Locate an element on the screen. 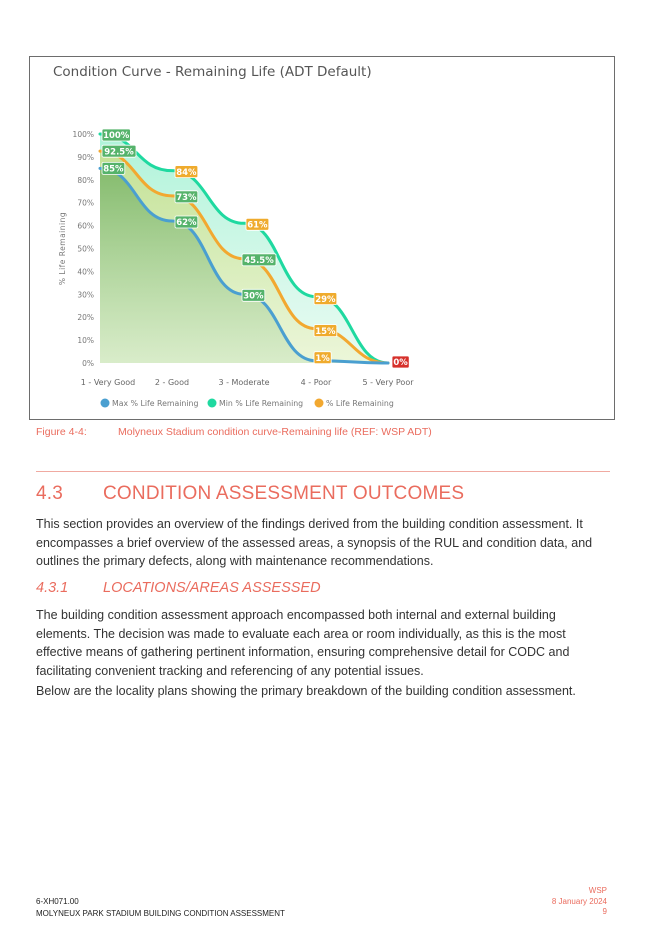 This screenshot has width=645, height=934. subsection-number: 4.3.1 is located at coordinates (52, 588).